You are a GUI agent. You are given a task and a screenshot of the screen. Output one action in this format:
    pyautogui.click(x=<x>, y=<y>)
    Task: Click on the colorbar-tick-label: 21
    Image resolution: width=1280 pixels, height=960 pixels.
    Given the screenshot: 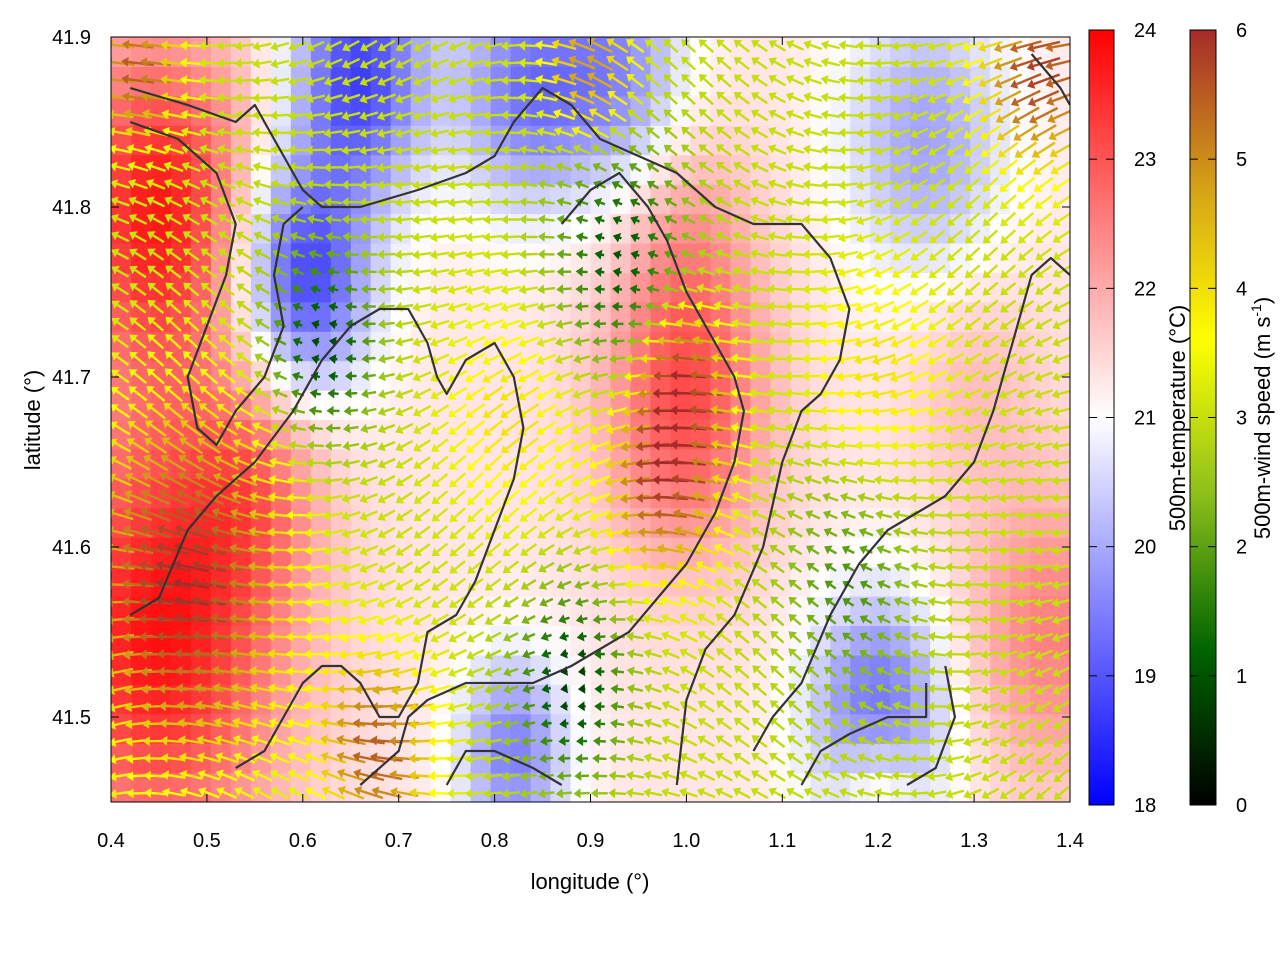 What is the action you would take?
    pyautogui.click(x=1145, y=419)
    